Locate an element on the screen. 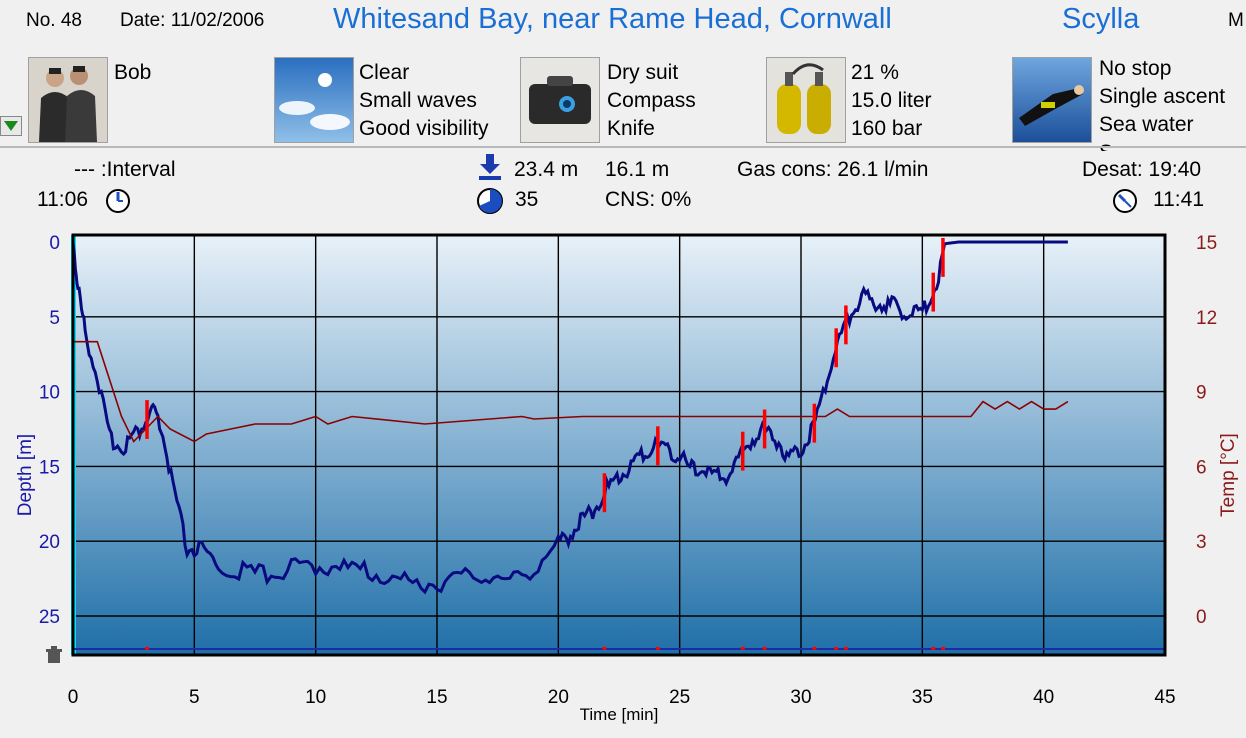 The height and width of the screenshot is (738, 1246). dive-type-photo-icon is located at coordinates (1052, 100).